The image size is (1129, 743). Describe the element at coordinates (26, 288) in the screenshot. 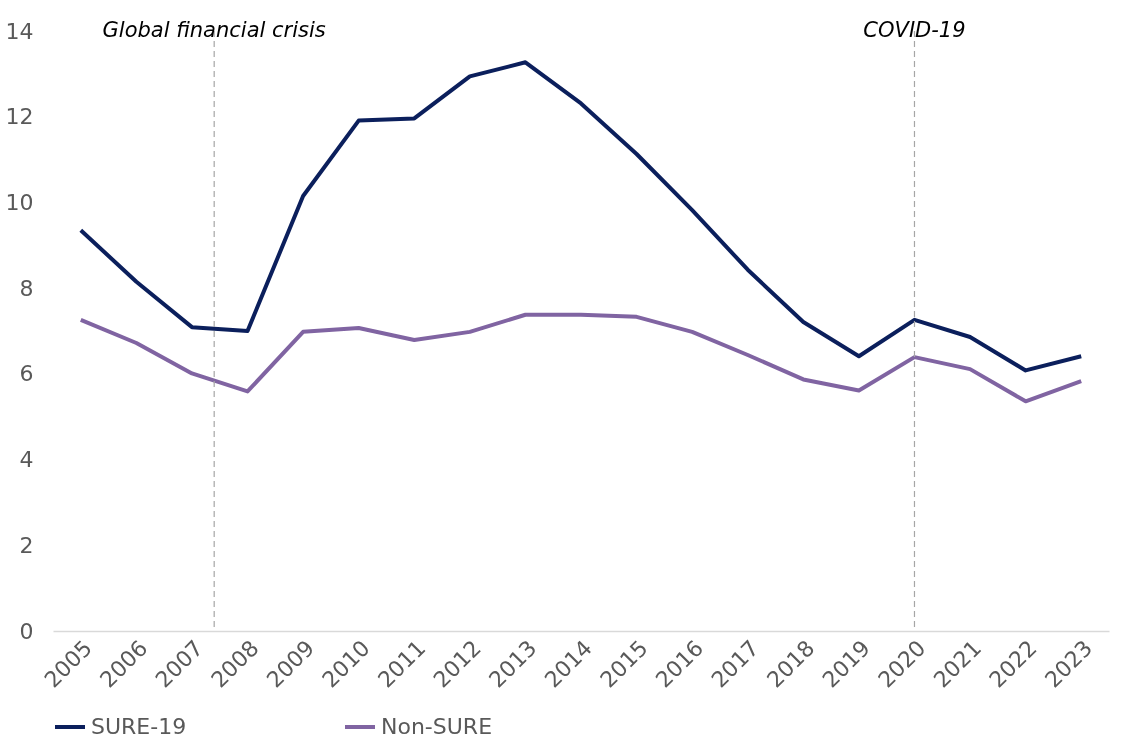

I see `y-tick-label: 8` at that location.